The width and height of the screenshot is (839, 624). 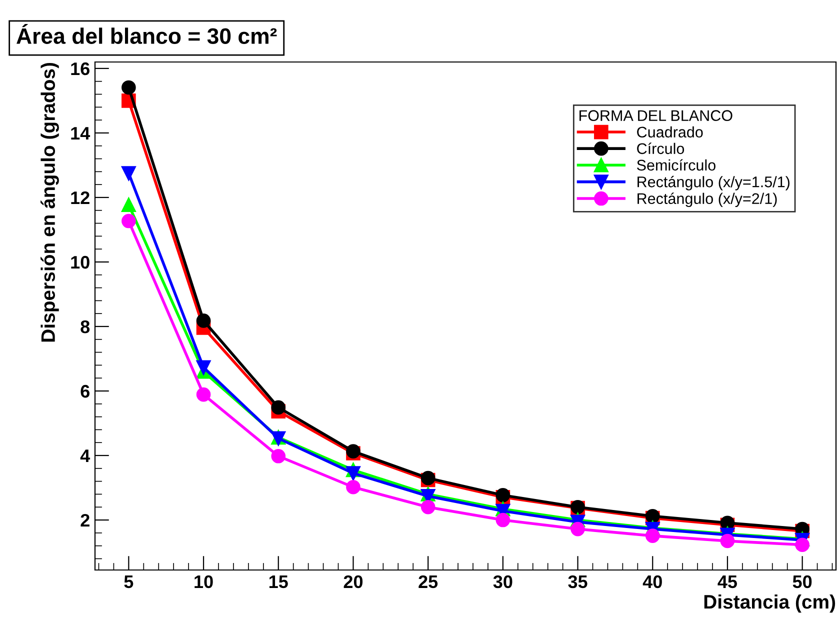 I want to click on legend-label: Semicírculo, so click(x=676, y=165).